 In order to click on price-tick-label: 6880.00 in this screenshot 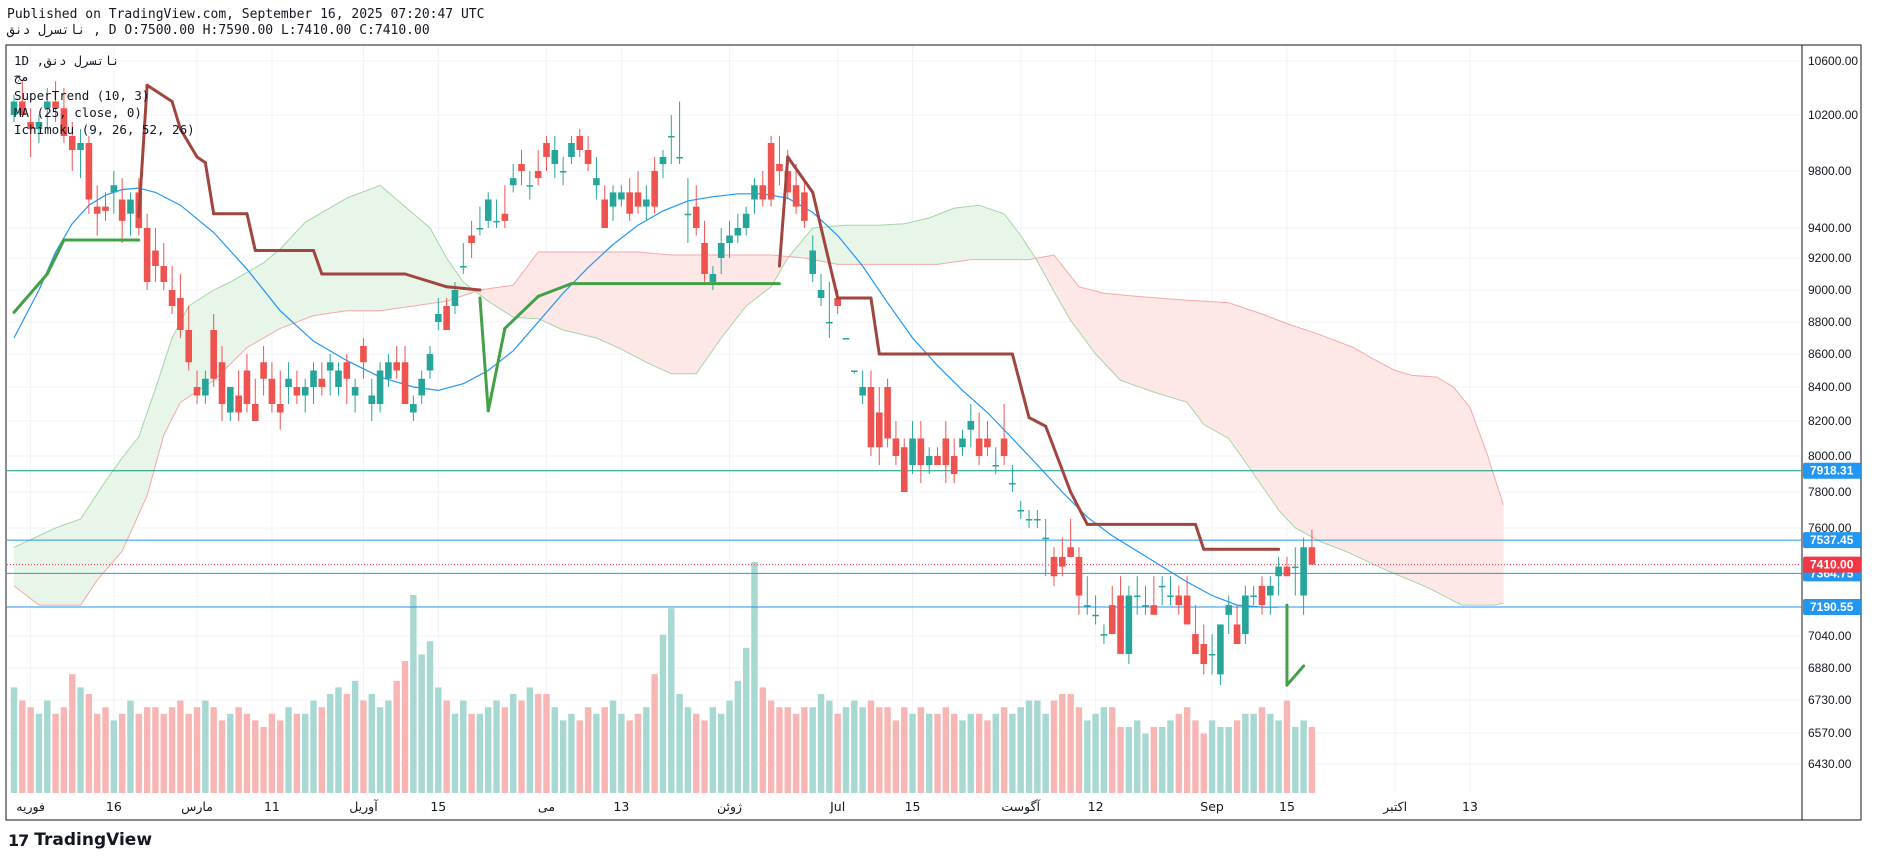, I will do `click(1830, 668)`.